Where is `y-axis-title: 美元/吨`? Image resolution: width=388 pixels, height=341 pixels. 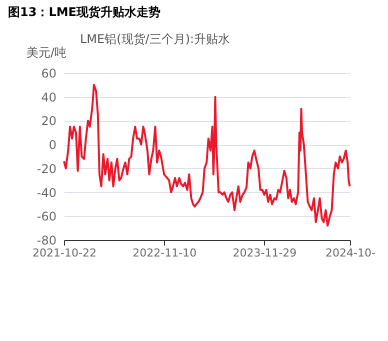 y-axis-title: 美元/吨 is located at coordinates (46, 53).